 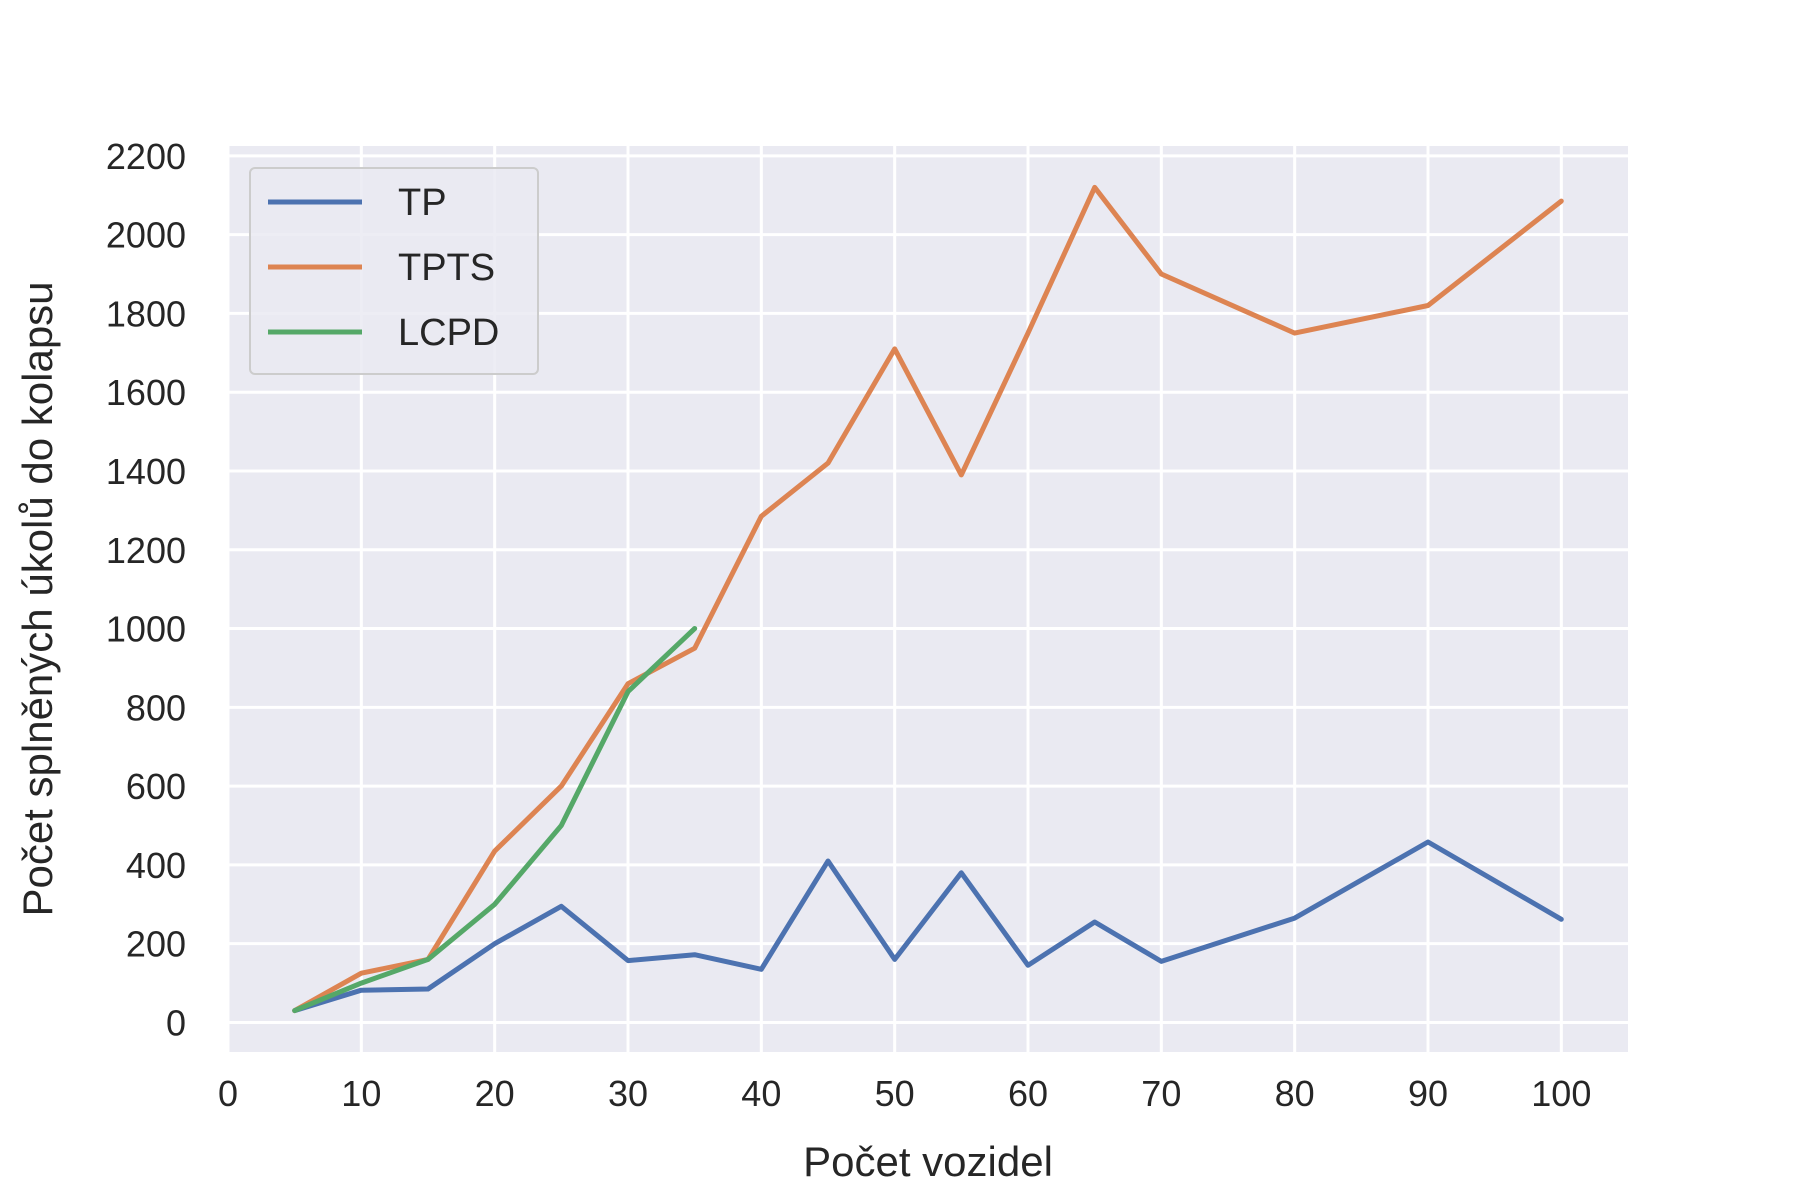 What do you see at coordinates (1295, 1093) in the screenshot?
I see `x-tick-label: 80` at bounding box center [1295, 1093].